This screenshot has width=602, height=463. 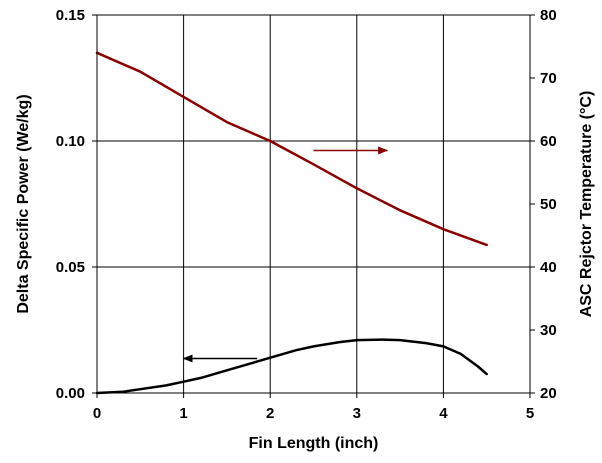 What do you see at coordinates (70, 267) in the screenshot?
I see `y-left-tick-label: 0.05` at bounding box center [70, 267].